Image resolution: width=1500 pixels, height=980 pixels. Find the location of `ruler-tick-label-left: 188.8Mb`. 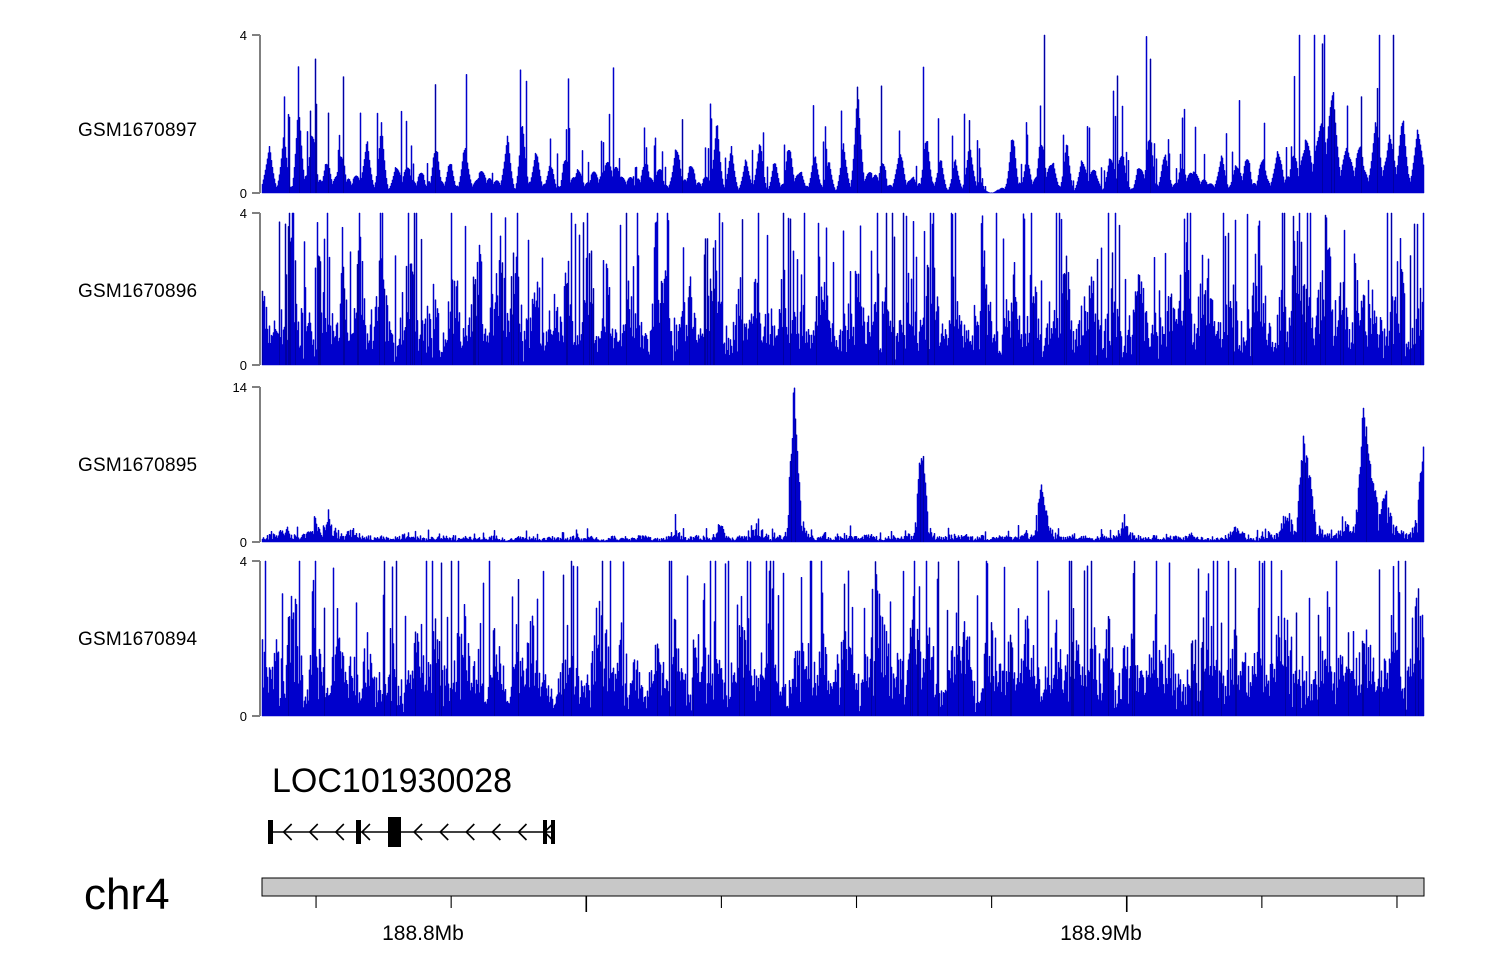

ruler-tick-label-left: 188.8Mb is located at coordinates (423, 933).